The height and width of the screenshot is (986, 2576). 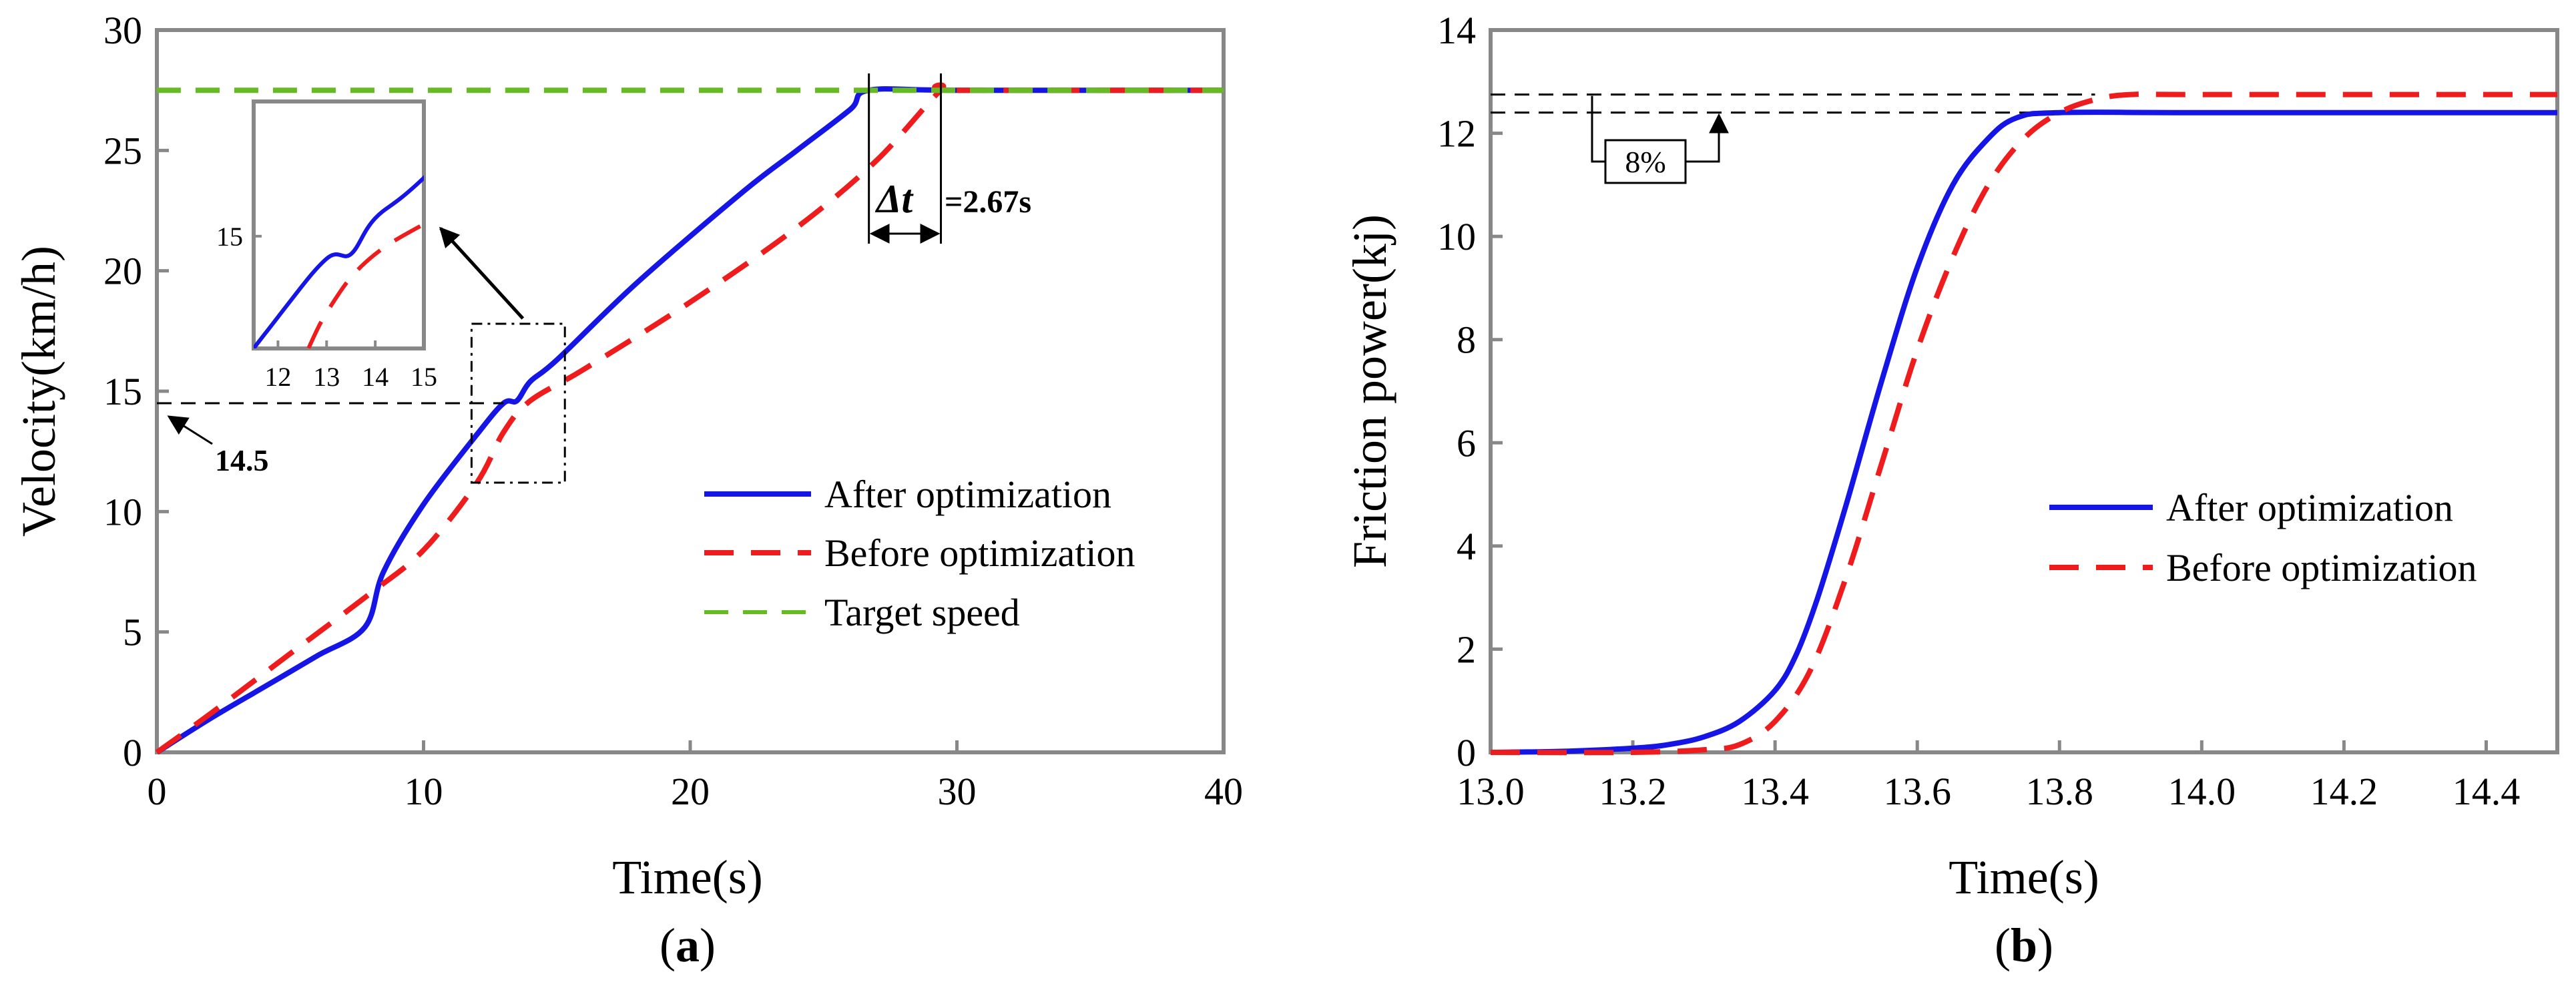 I want to click on b-x-tick-label: 14.4, so click(x=2487, y=791).